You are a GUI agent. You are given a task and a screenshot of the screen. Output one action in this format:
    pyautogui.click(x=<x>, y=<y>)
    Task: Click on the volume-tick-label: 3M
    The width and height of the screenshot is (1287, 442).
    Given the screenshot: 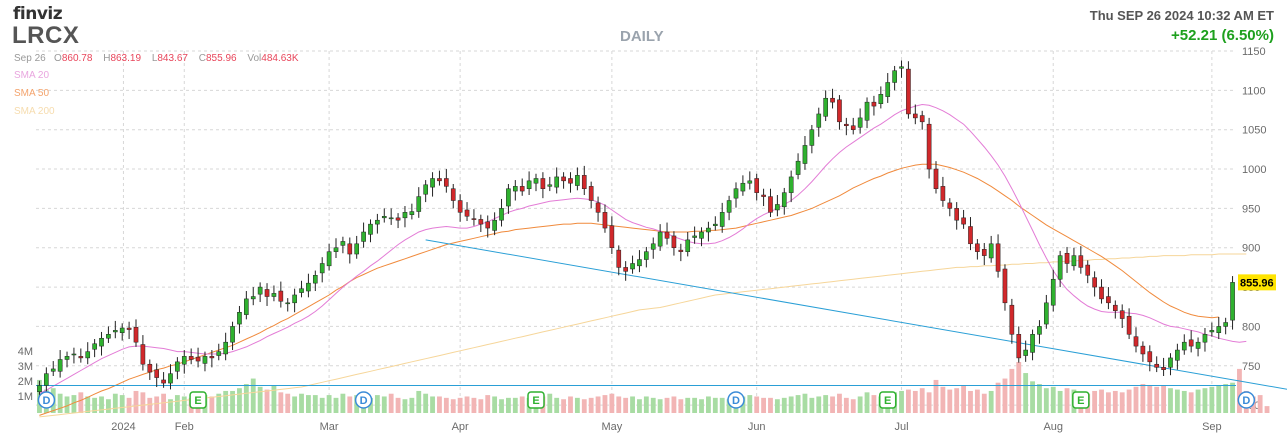 What is the action you would take?
    pyautogui.click(x=25, y=367)
    